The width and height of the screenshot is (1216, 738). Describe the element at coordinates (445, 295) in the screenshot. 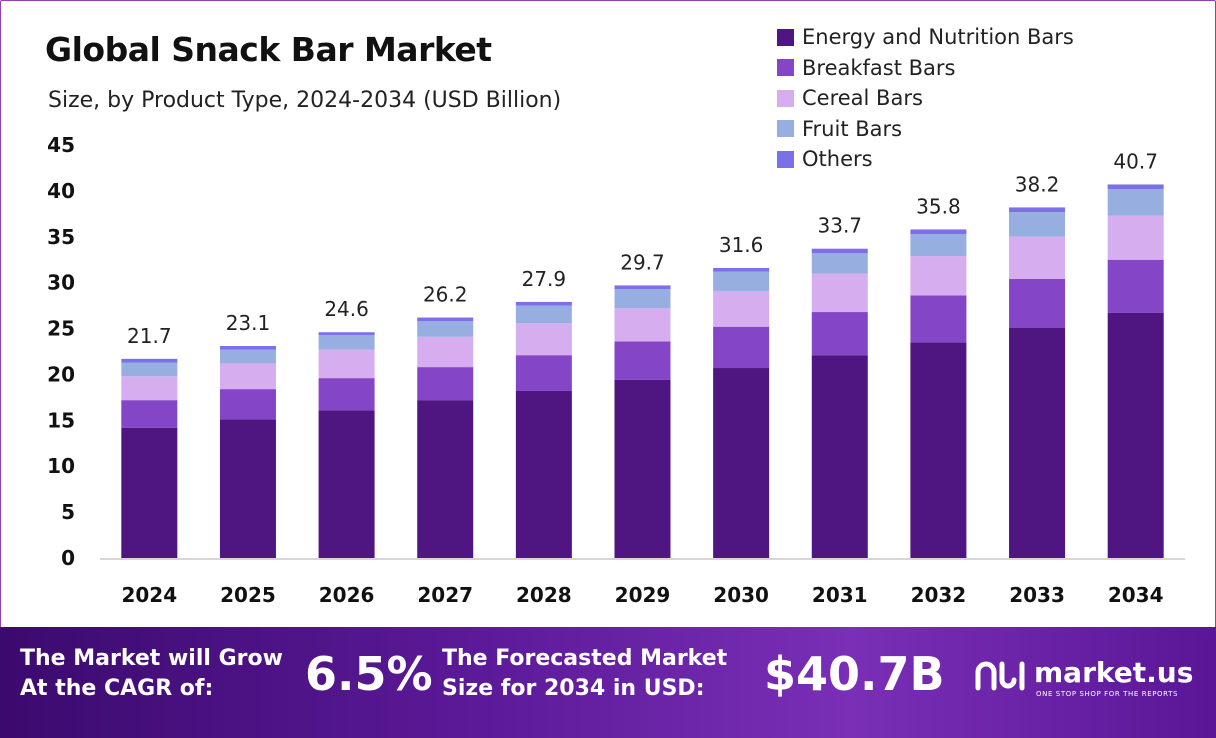

I see `total-data-label: 26.2` at that location.